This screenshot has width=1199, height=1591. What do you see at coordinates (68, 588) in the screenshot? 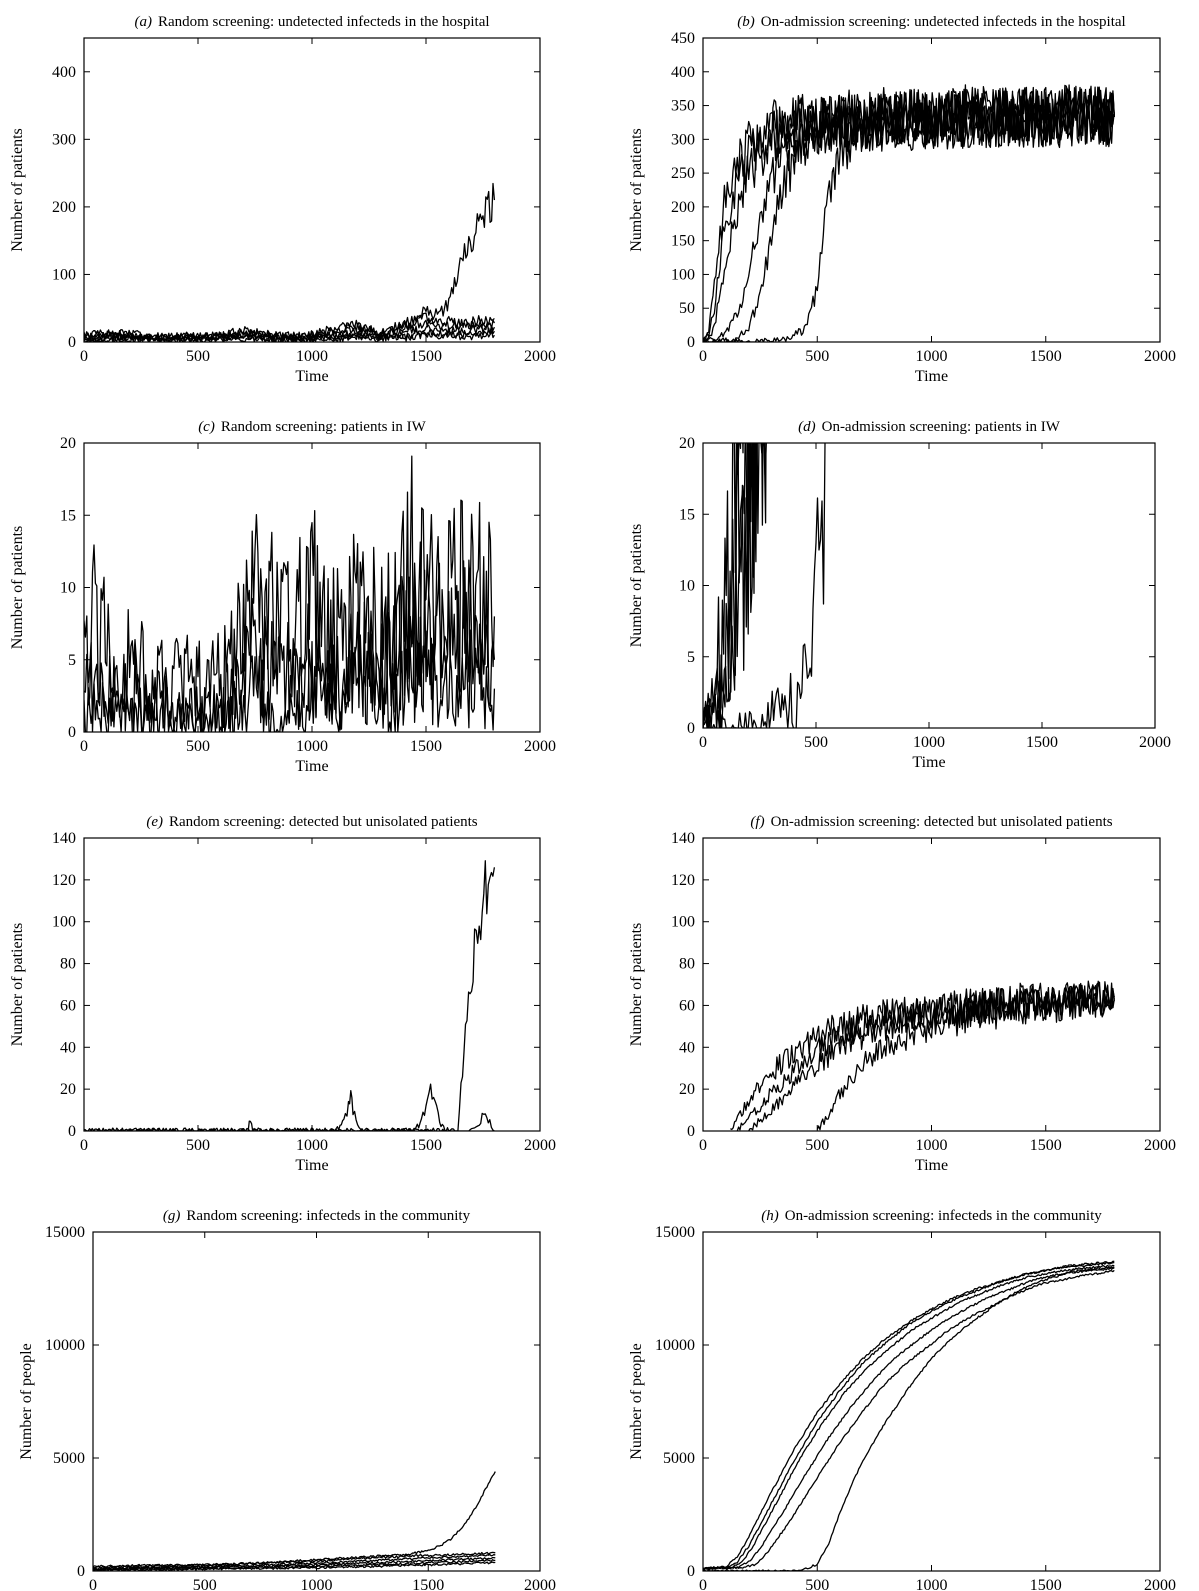
I see `y-tick-label: 10` at bounding box center [68, 588].